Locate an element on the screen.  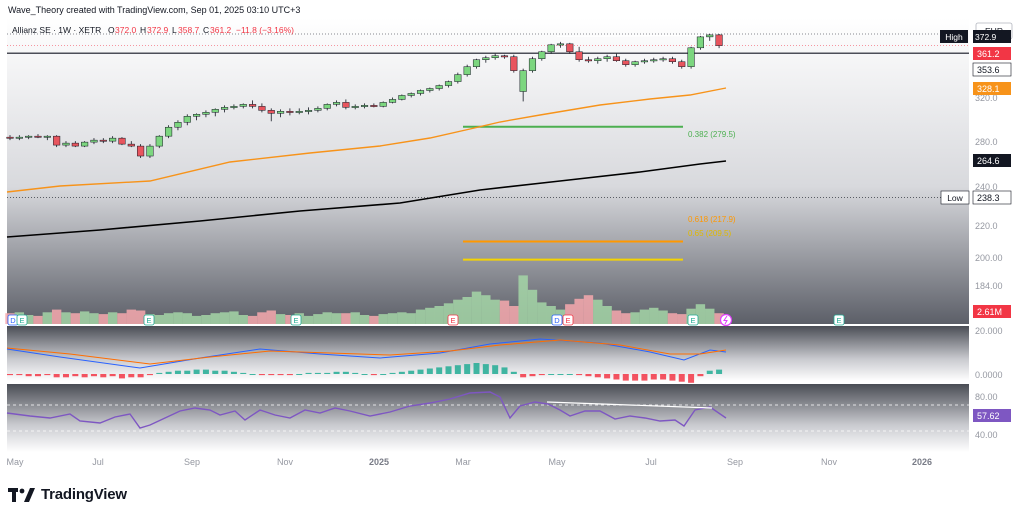
price-tick-184: 184.00 is located at coordinates (989, 286).